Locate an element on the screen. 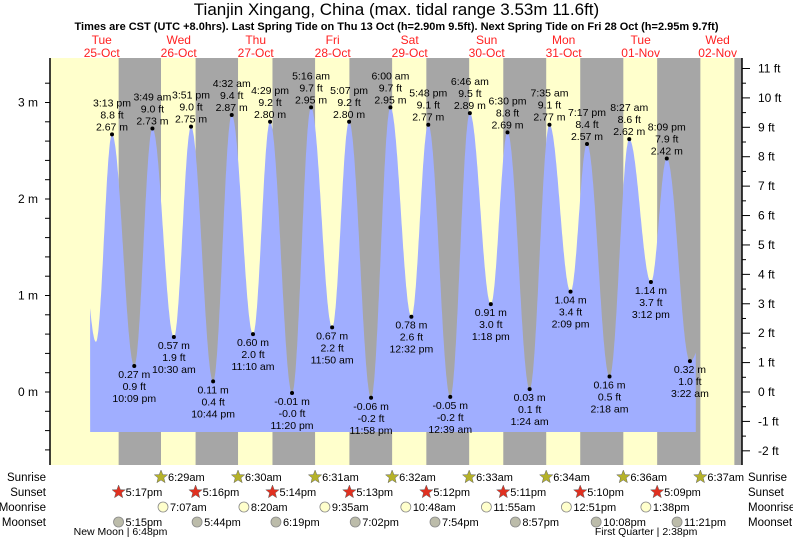 The width and height of the screenshot is (793, 539). right-axis-label: 10 ft is located at coordinates (770, 98).